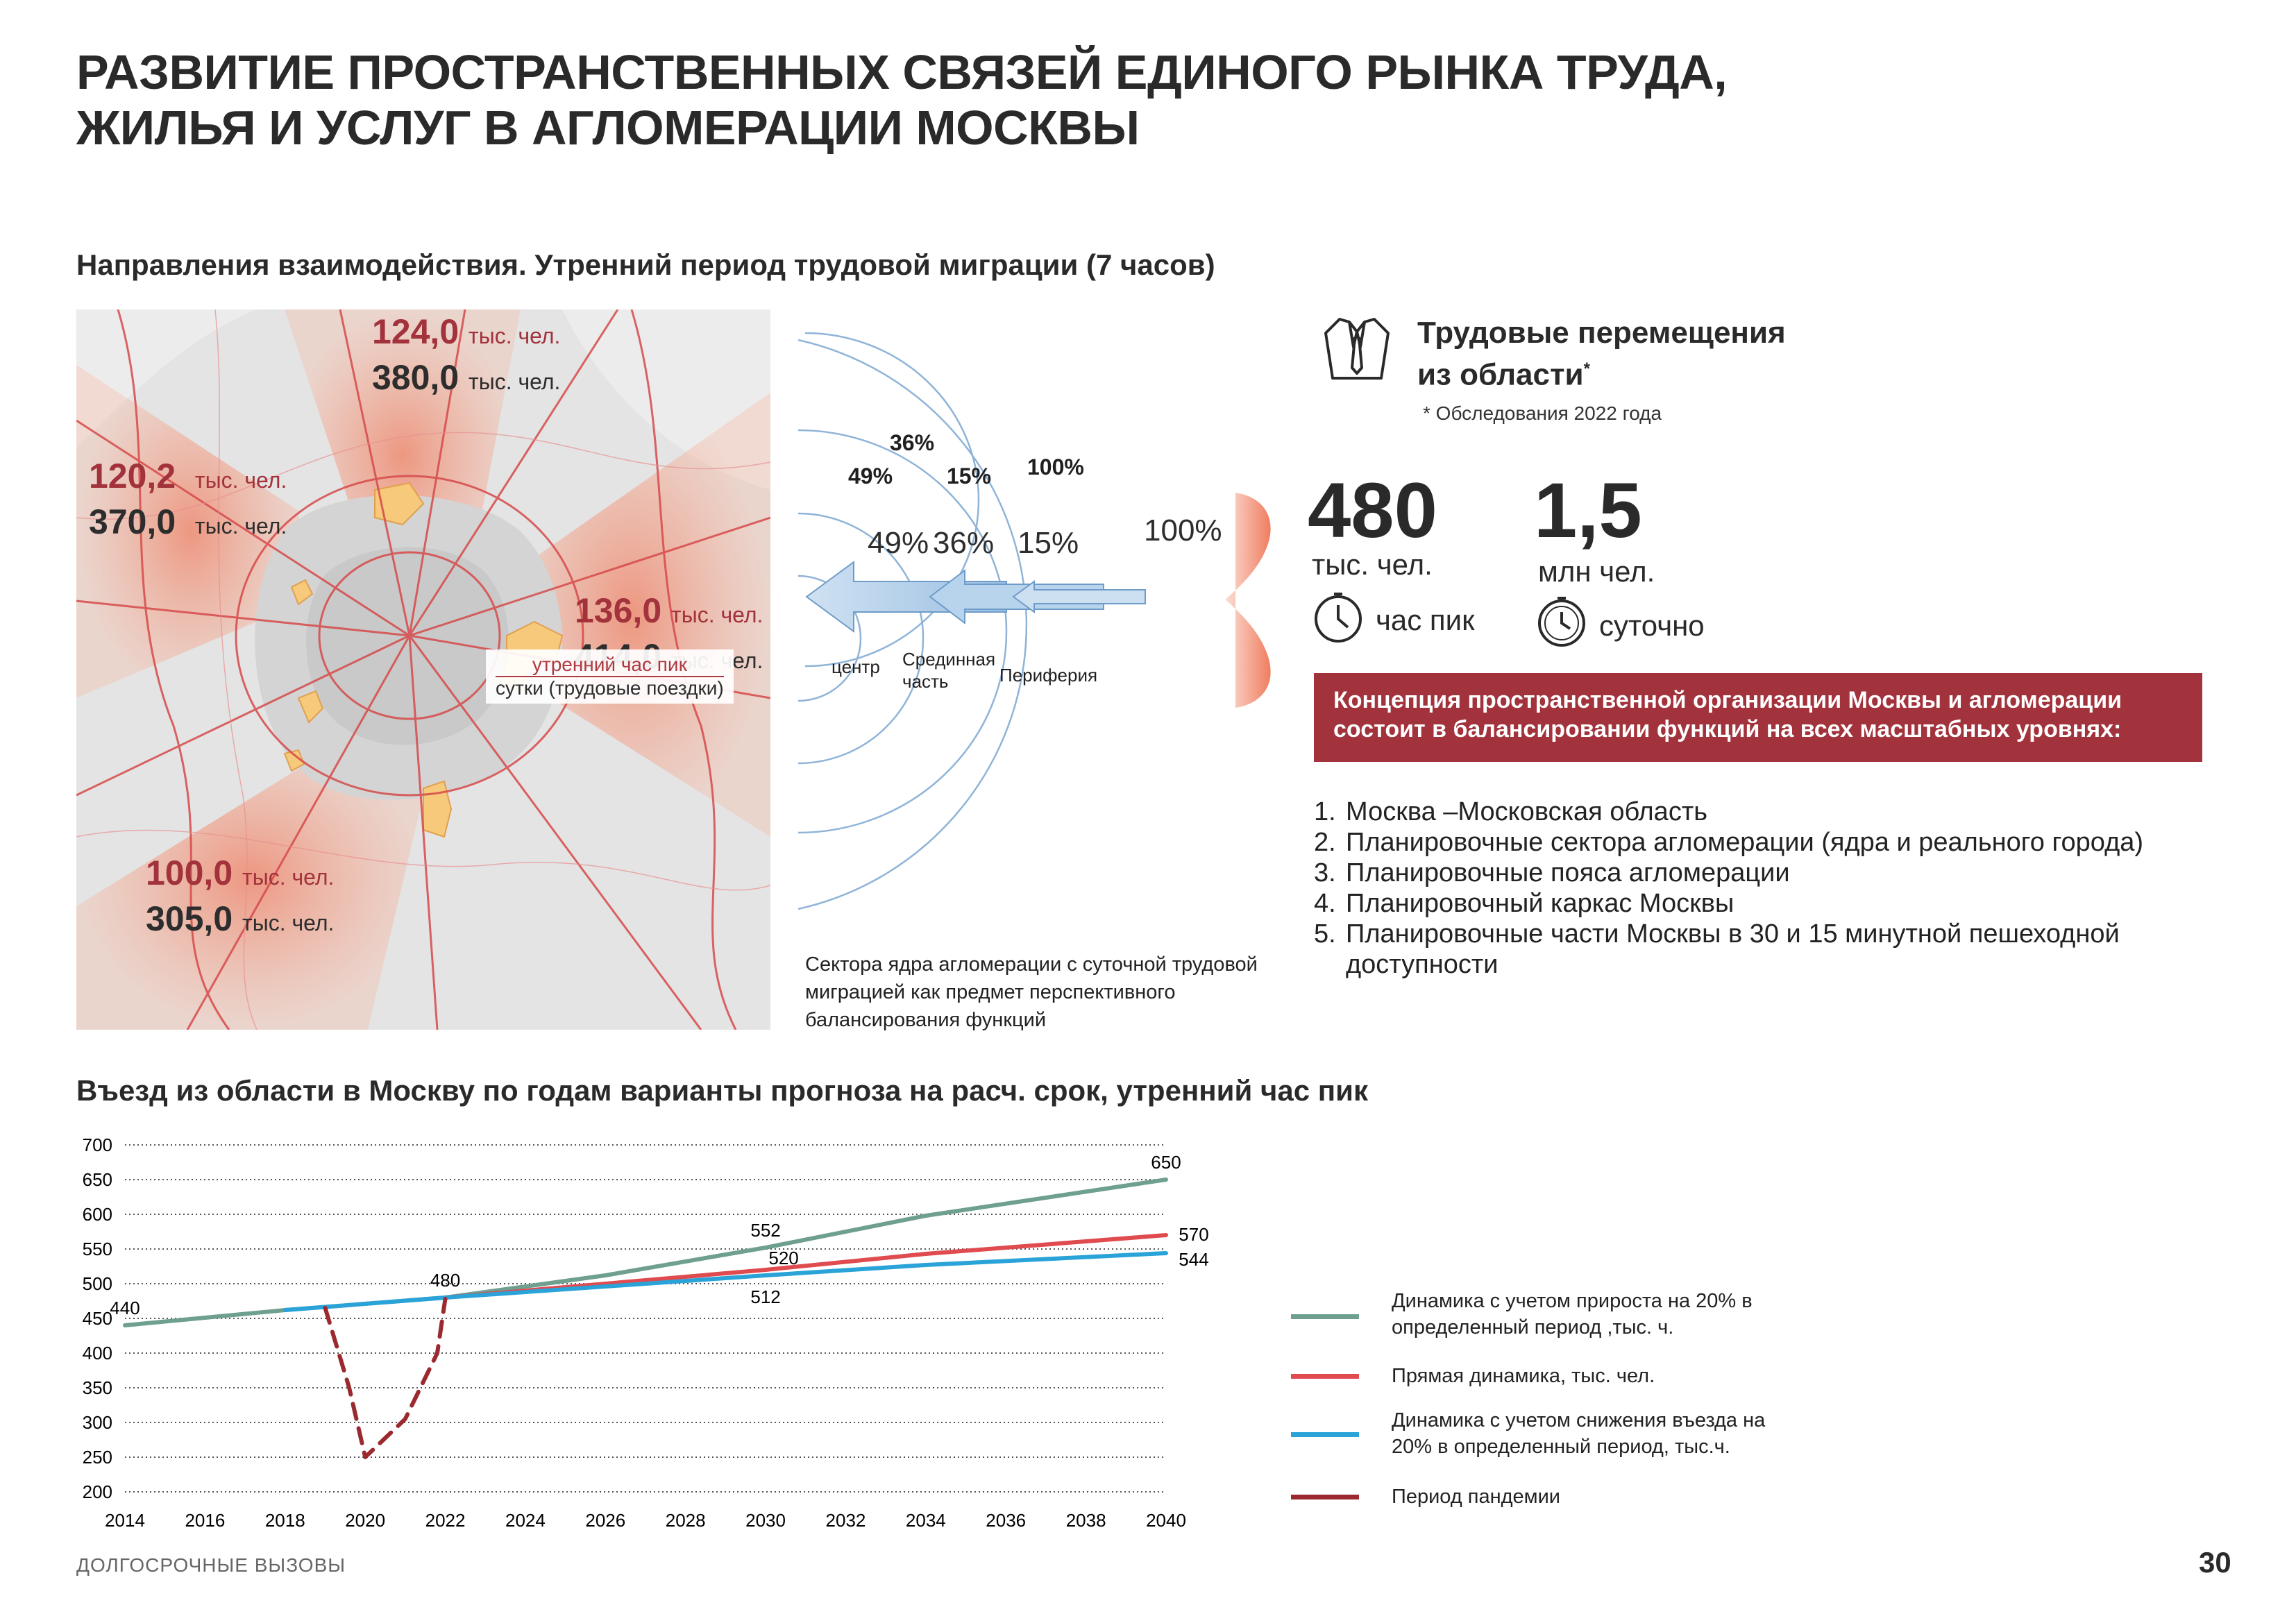 The height and width of the screenshot is (1623, 2296). Describe the element at coordinates (870, 476) in the screenshot. I see `top-label-49: 49%` at that location.